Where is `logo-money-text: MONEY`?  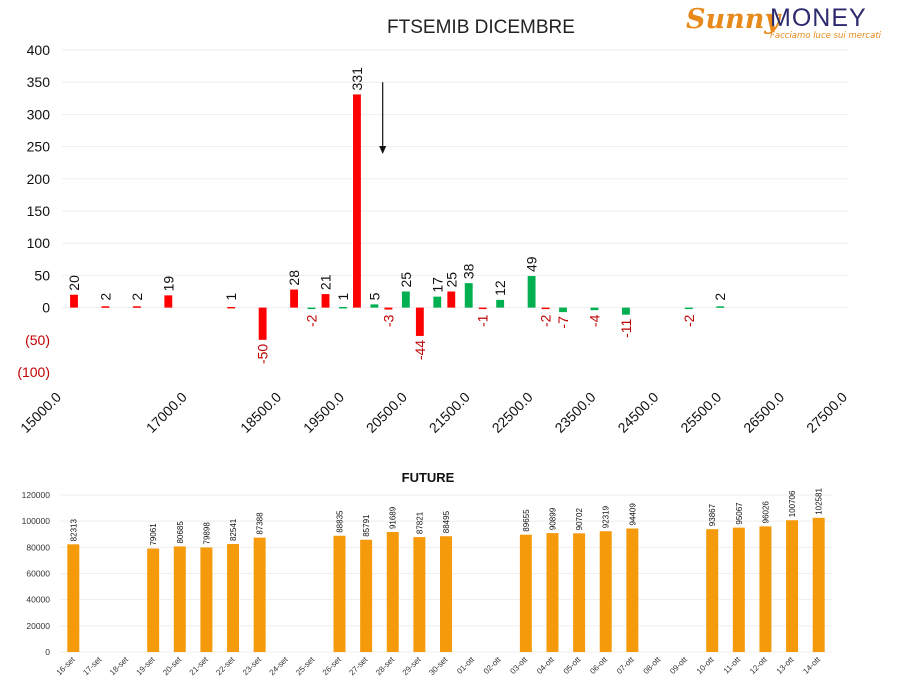 logo-money-text: MONEY is located at coordinates (818, 18).